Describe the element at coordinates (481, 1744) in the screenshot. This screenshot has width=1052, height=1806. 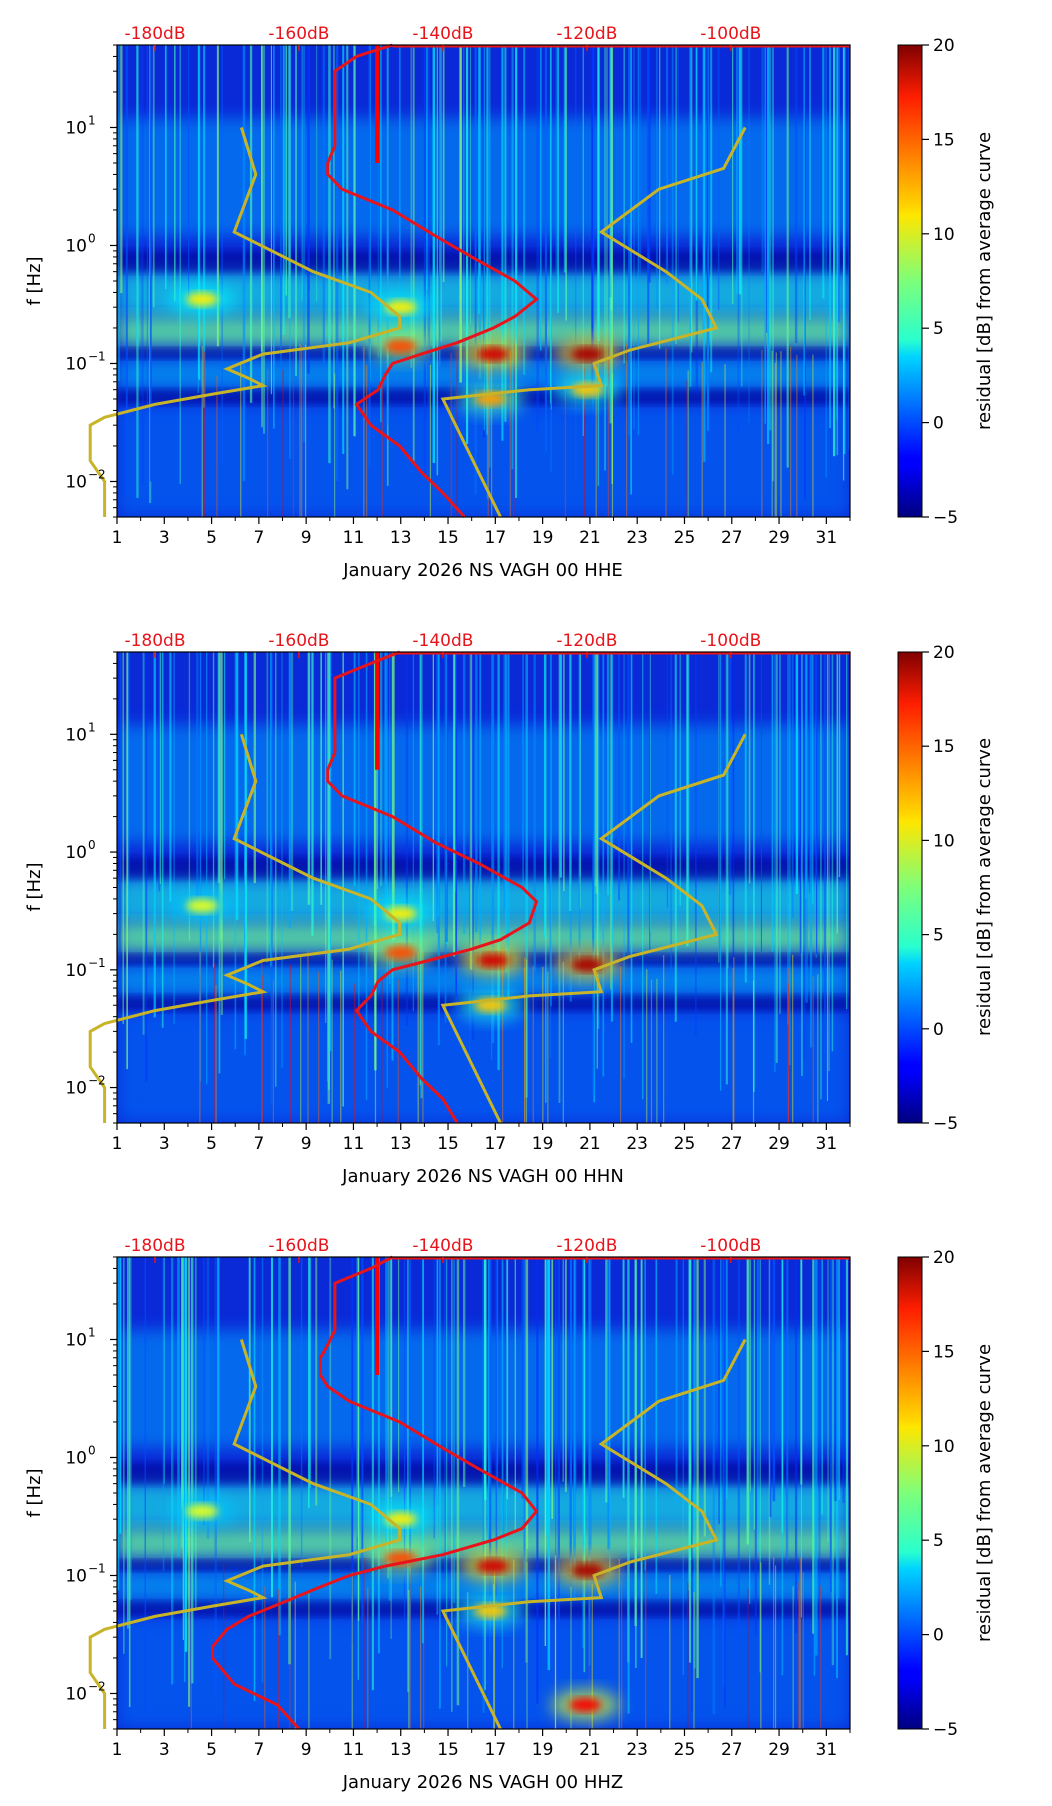
I see `x-ticks-hhz: 1 3 5 7 9 11 13 15 17 19 21 23 25 27 29 31` at that location.